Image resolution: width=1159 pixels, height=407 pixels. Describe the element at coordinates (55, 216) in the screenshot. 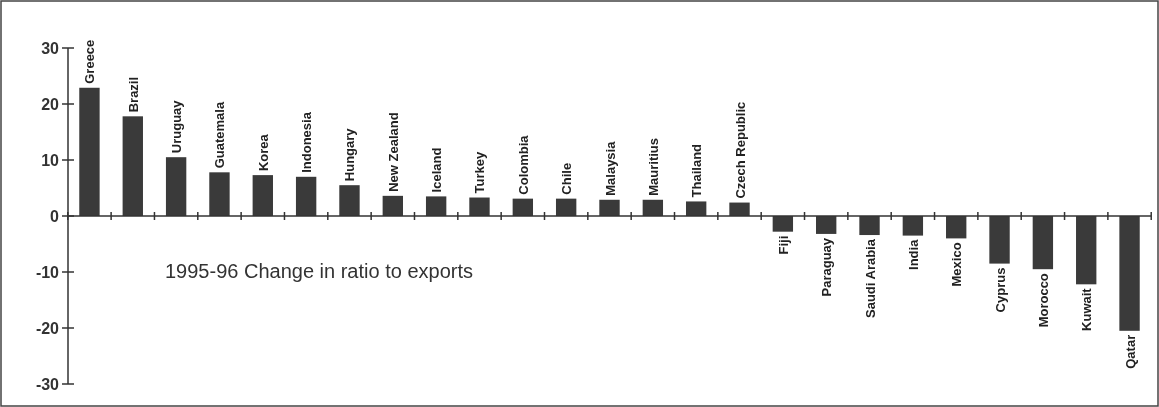

I see `y-tick-label: 0` at that location.